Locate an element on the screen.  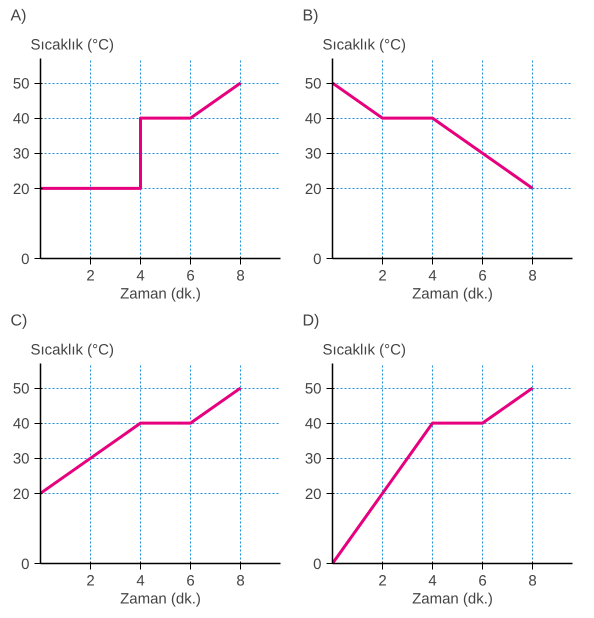
chart-title: D) is located at coordinates (311, 321).